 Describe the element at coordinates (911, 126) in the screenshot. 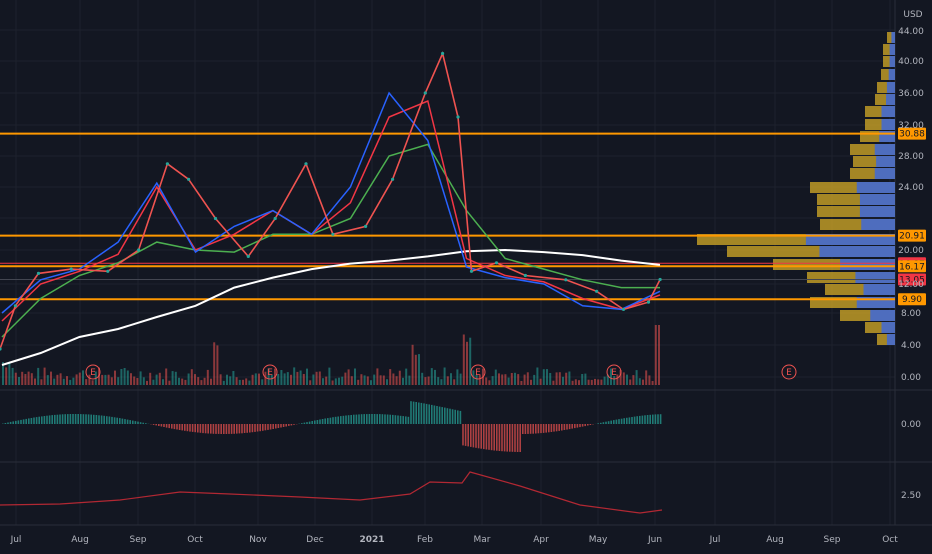

I see `price-tick-label: 32.00` at that location.